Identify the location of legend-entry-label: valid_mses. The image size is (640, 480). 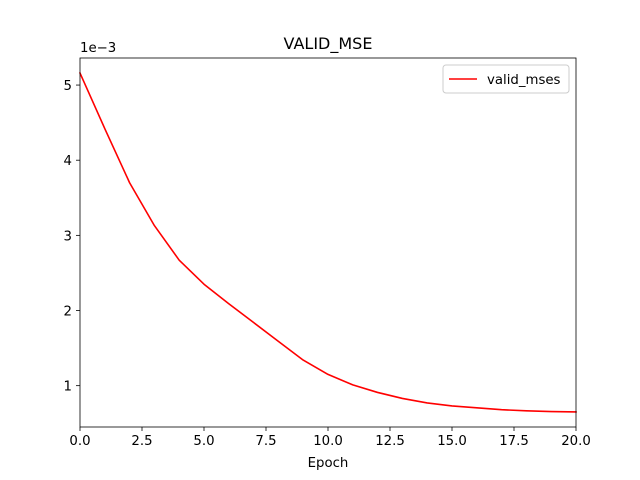
(524, 80).